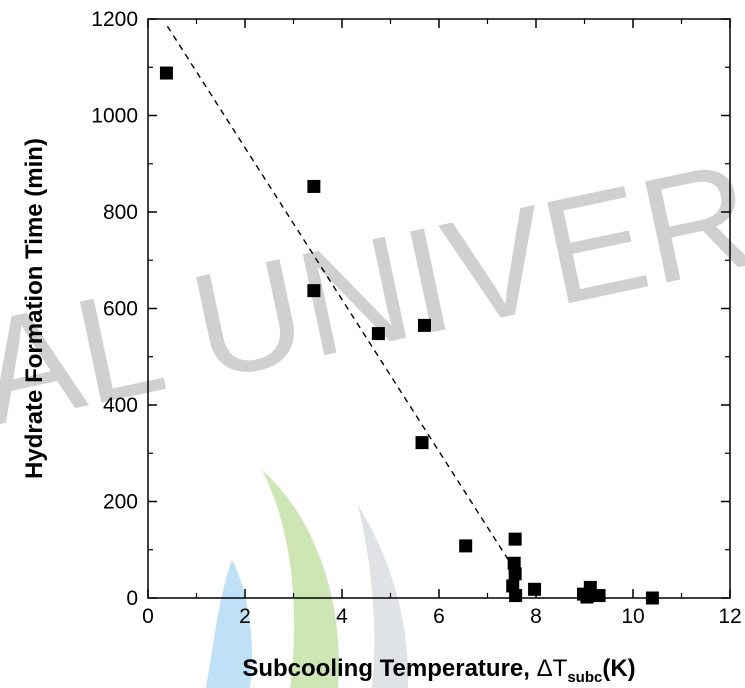  What do you see at coordinates (245, 616) in the screenshot?
I see `x-tick-label: 2` at bounding box center [245, 616].